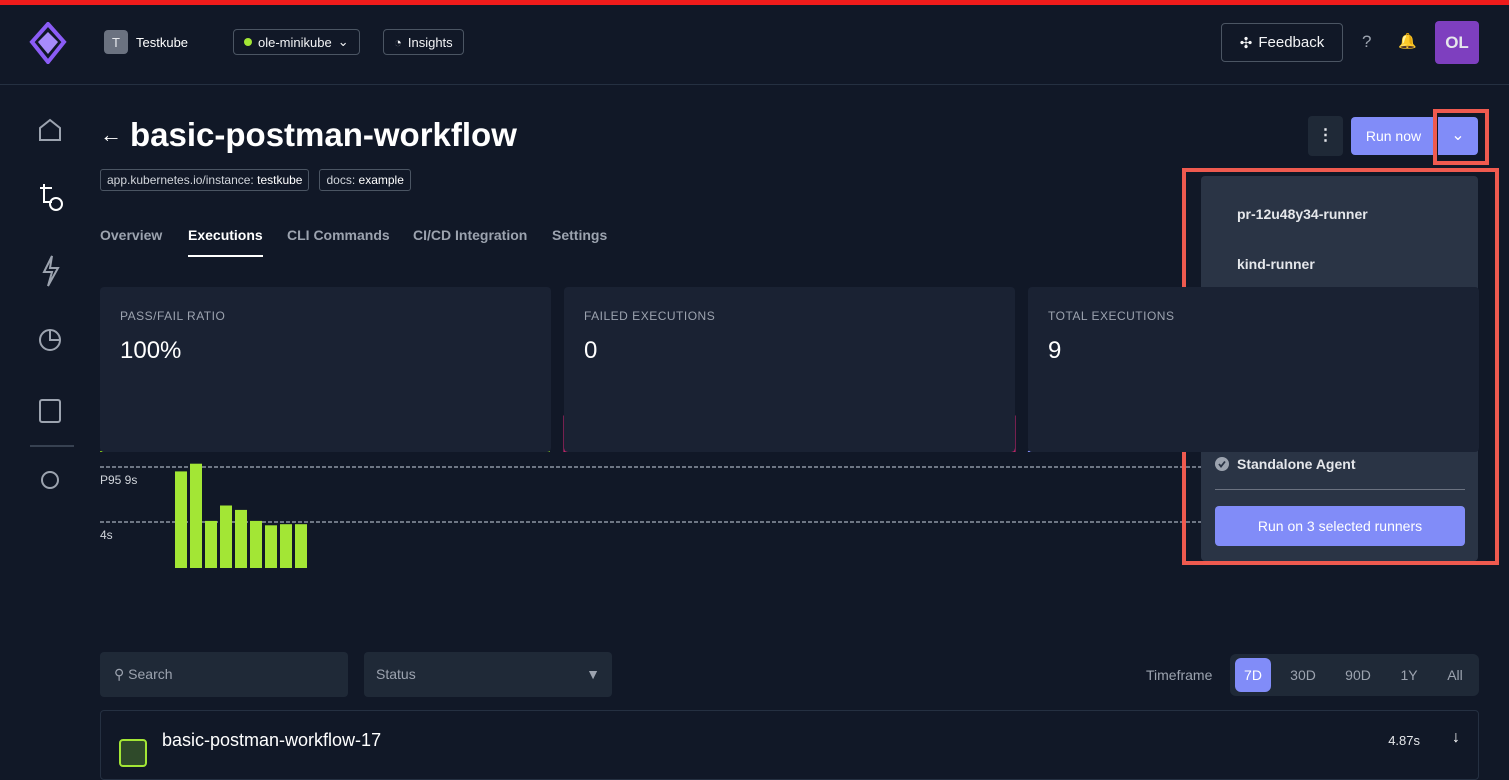 Image resolution: width=1509 pixels, height=780 pixels. I want to click on stat-label: TOTAL EXECUTIONS, so click(1111, 316).